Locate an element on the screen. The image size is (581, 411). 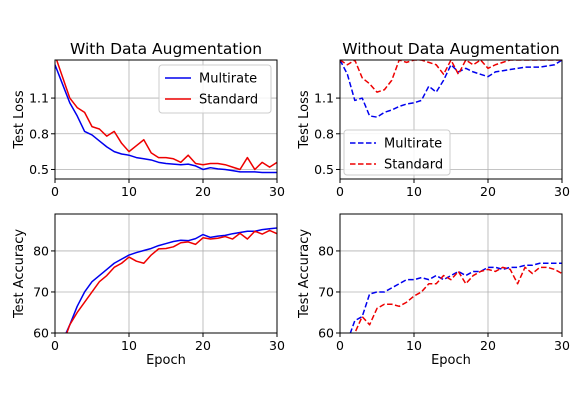
legend-box is located at coordinates (215, 89).